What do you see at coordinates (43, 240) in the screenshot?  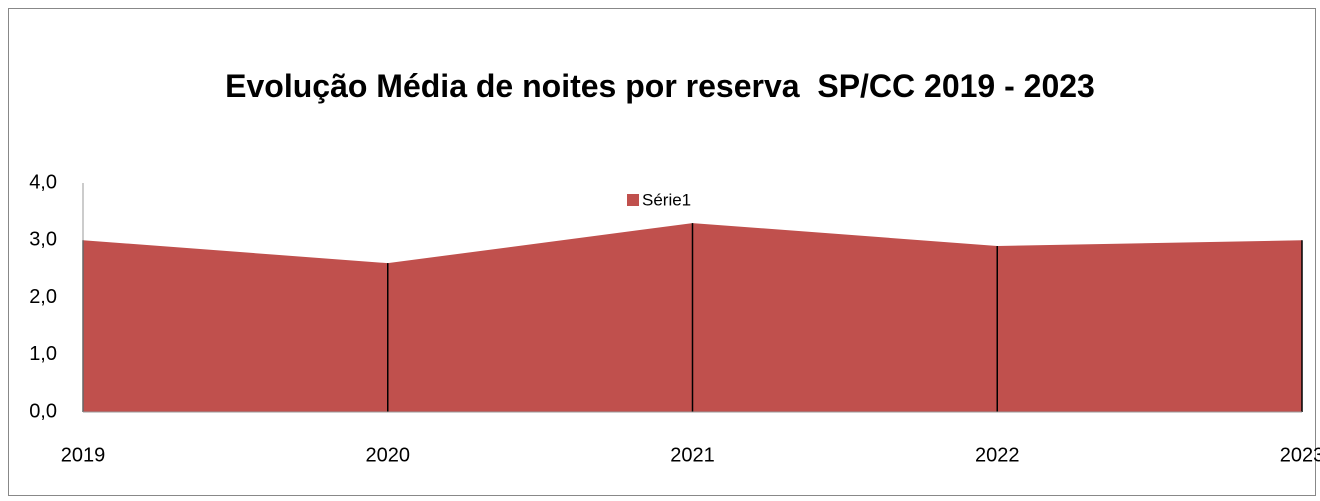 I see `y-tick-label: 3,0` at bounding box center [43, 240].